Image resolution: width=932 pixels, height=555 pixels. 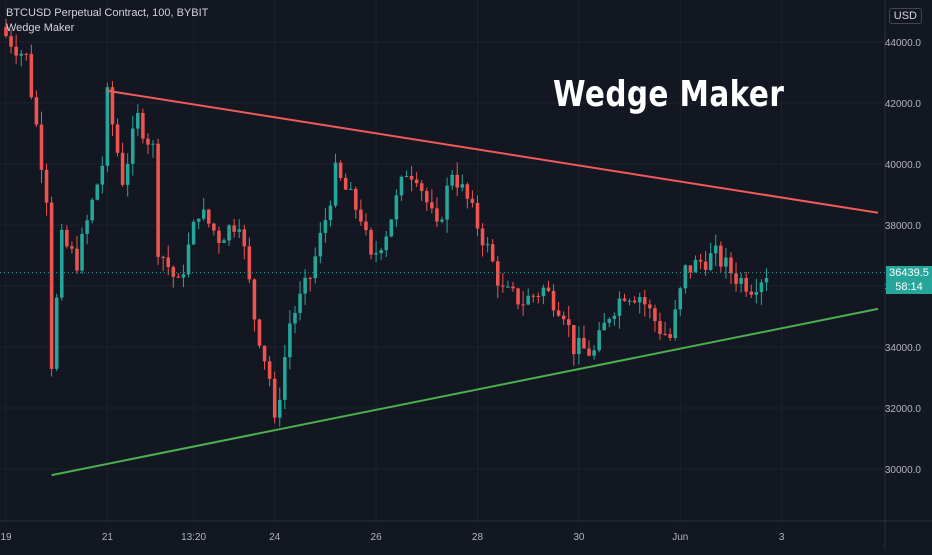 What do you see at coordinates (903, 226) in the screenshot?
I see `y-tick-label: 38000.0` at bounding box center [903, 226].